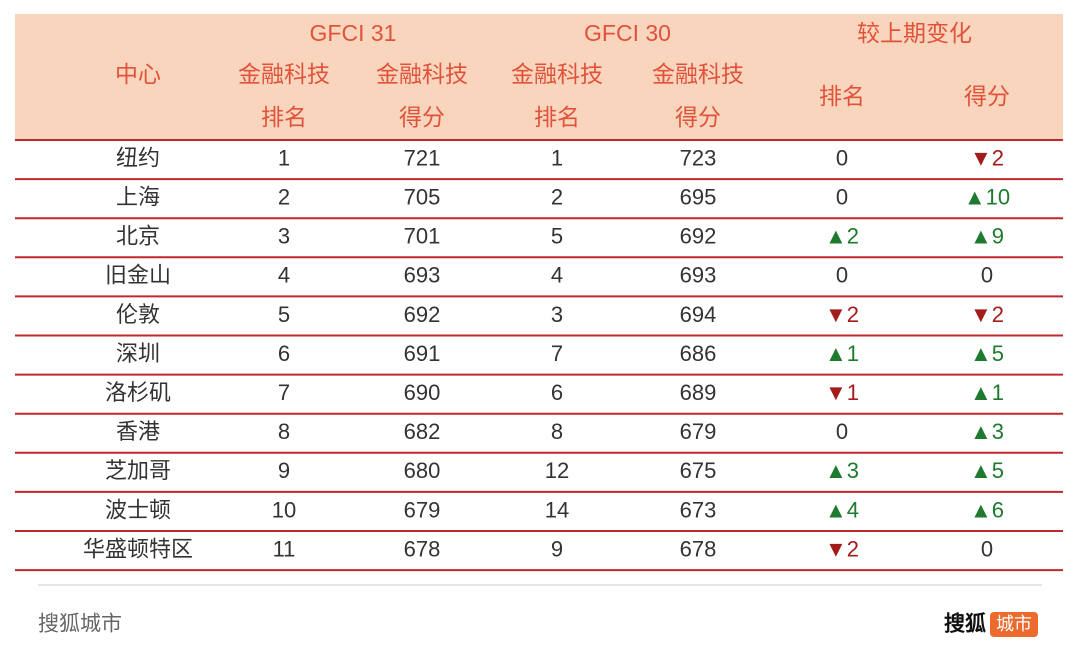 This screenshot has width=1080, height=672. Describe the element at coordinates (422, 392) in the screenshot. I see `table-cell: 690` at that location.